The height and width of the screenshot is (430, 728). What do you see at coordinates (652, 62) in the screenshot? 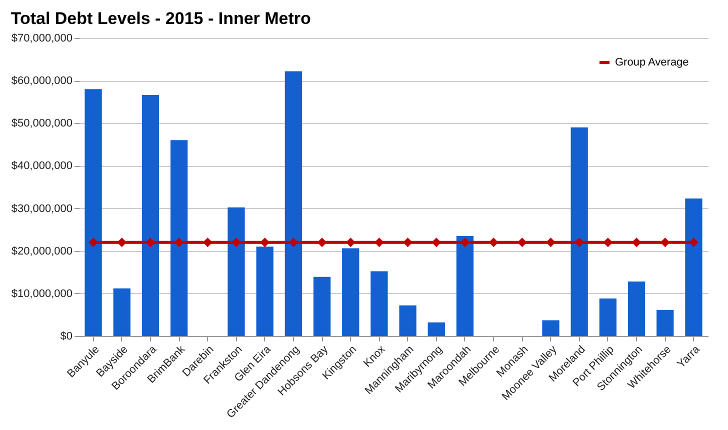
I see `legend-label: Group Average` at bounding box center [652, 62].